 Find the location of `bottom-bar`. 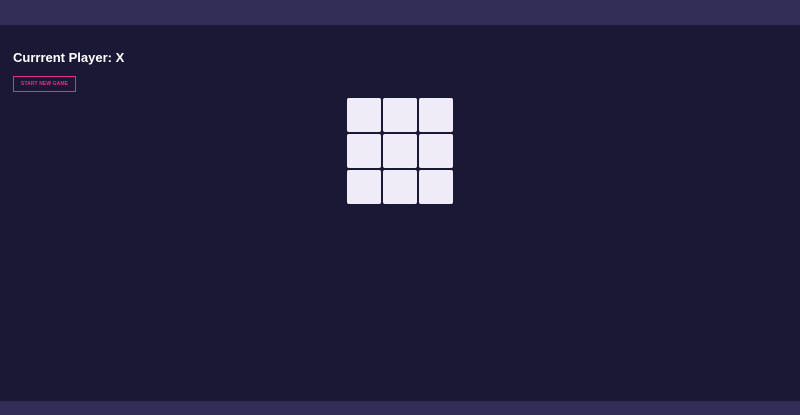

bottom-bar is located at coordinates (400, 408).